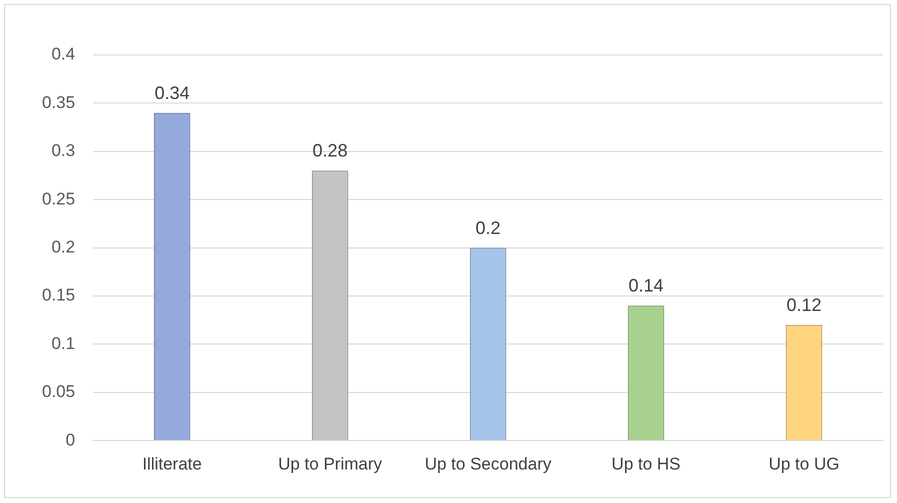  I want to click on x-tick-label: Up to Secondary, so click(488, 464).